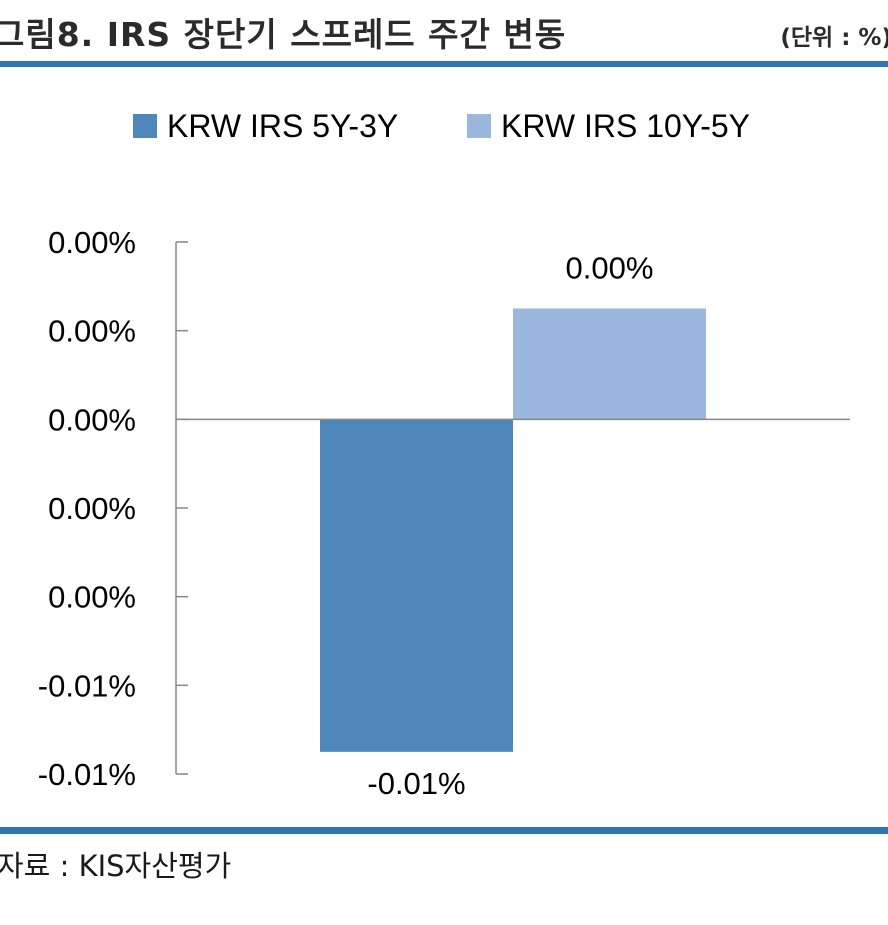 Image resolution: width=888 pixels, height=925 pixels. Describe the element at coordinates (834, 38) in the screenshot. I see `figure-unit: (단위 : %)` at that location.